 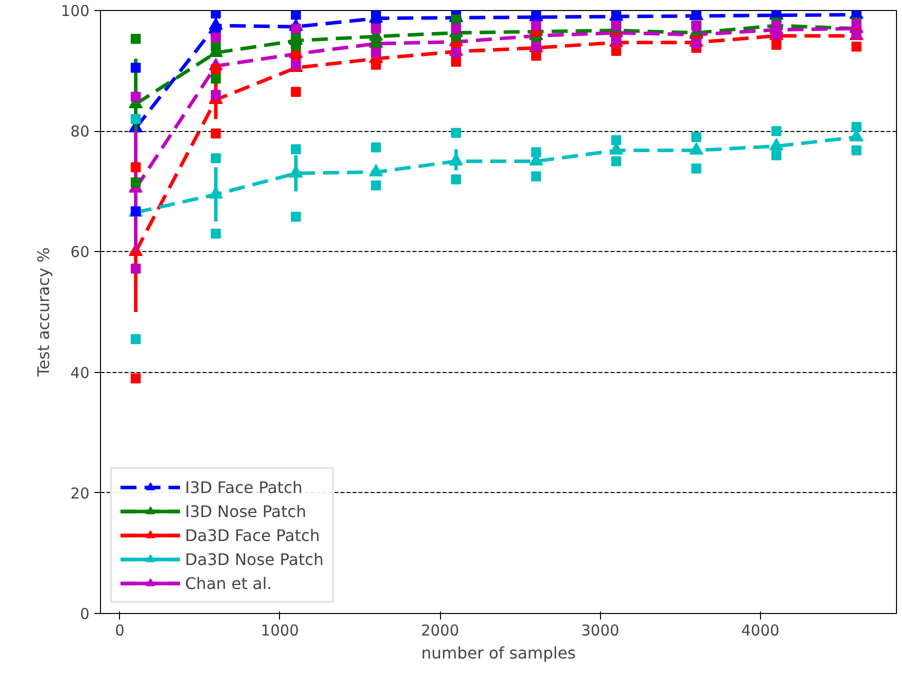 I want to click on y-axis-title: Test accuracy %, so click(x=43, y=312).